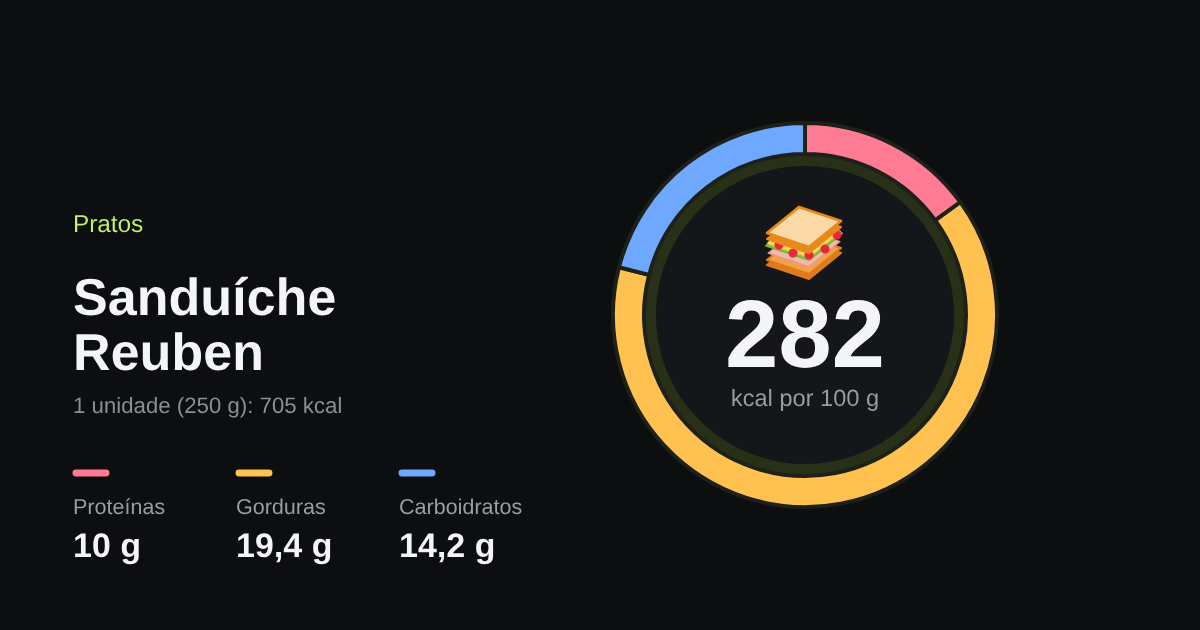 The image size is (1200, 630). I want to click on text: kcal por 100 g, so click(805, 399).